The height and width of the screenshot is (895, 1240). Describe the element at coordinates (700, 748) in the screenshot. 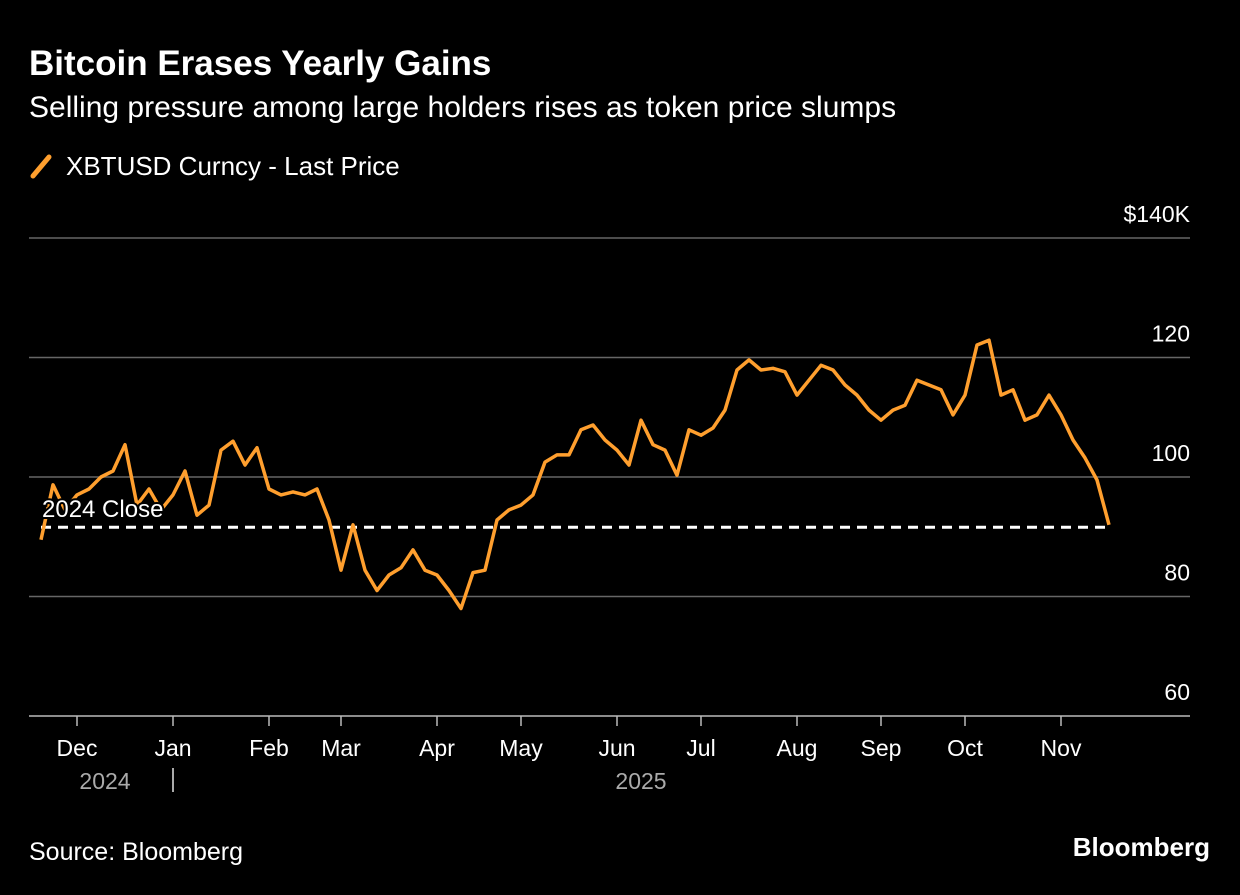

I see `x-tick-label: Jul` at that location.